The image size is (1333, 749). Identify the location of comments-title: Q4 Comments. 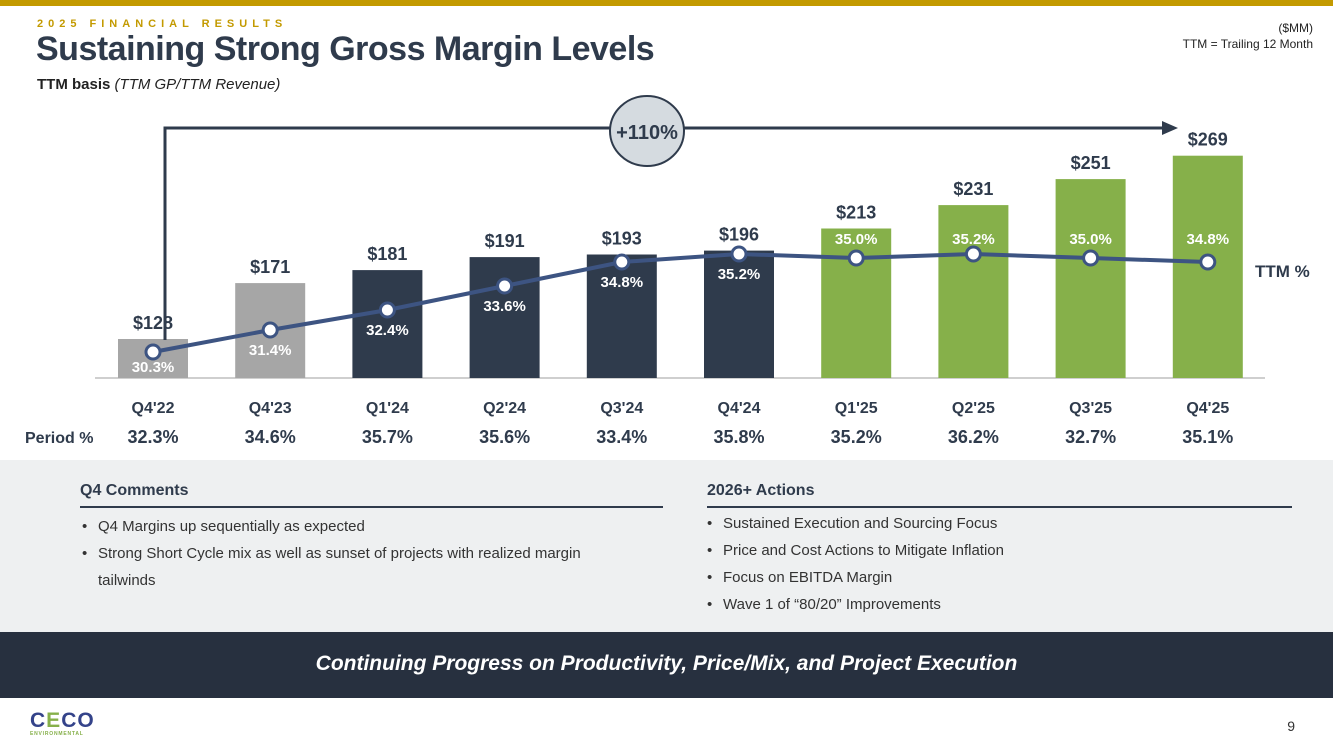
(371, 495).